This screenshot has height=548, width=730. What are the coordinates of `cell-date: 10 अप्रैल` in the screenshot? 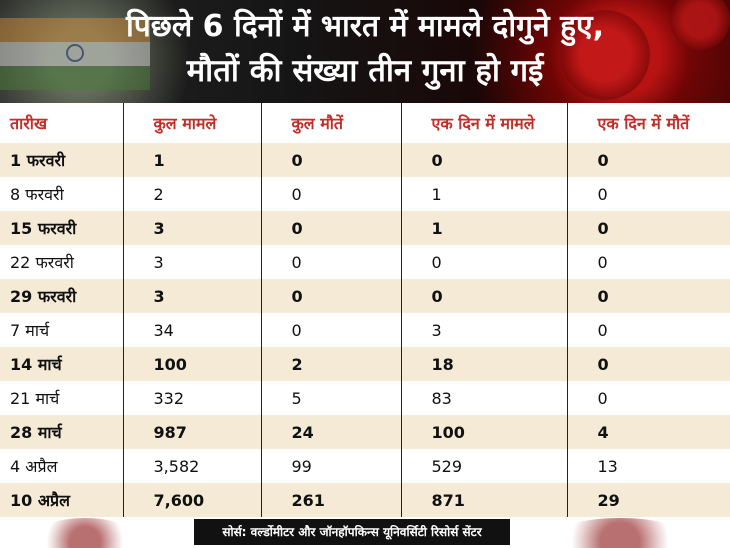 It's located at (61, 500).